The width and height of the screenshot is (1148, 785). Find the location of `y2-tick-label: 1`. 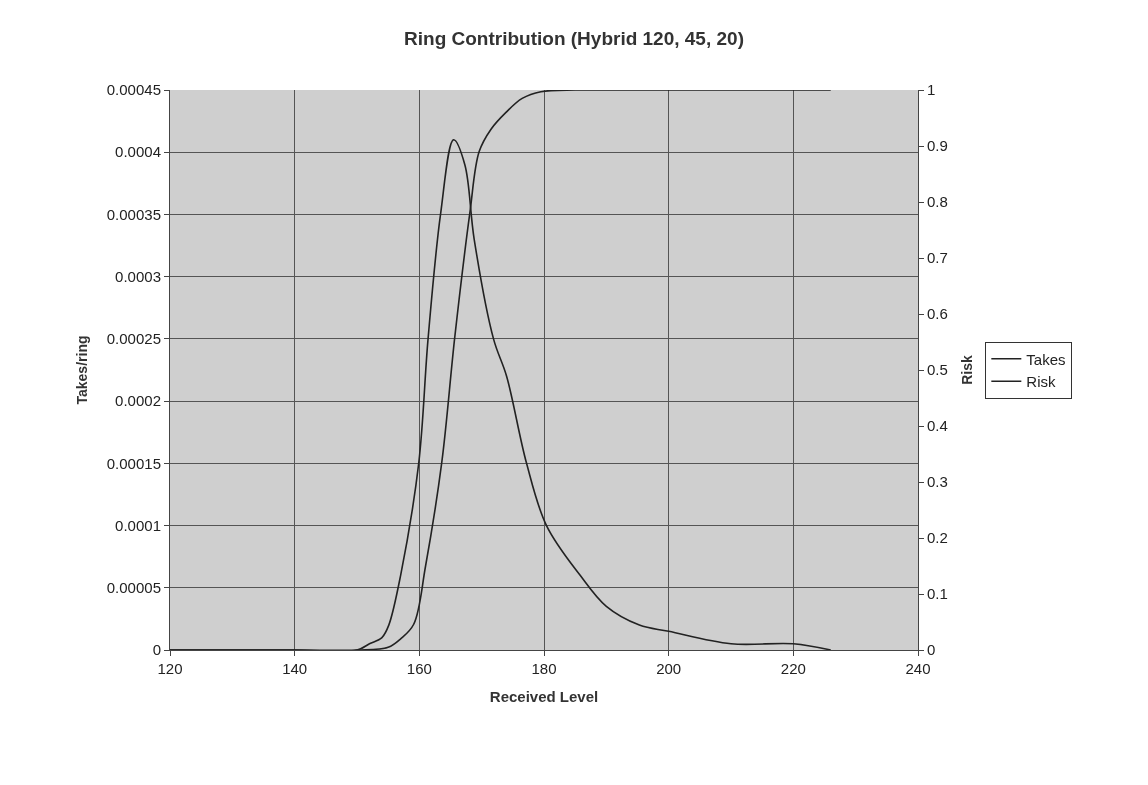

y2-tick-label: 1 is located at coordinates (931, 90).